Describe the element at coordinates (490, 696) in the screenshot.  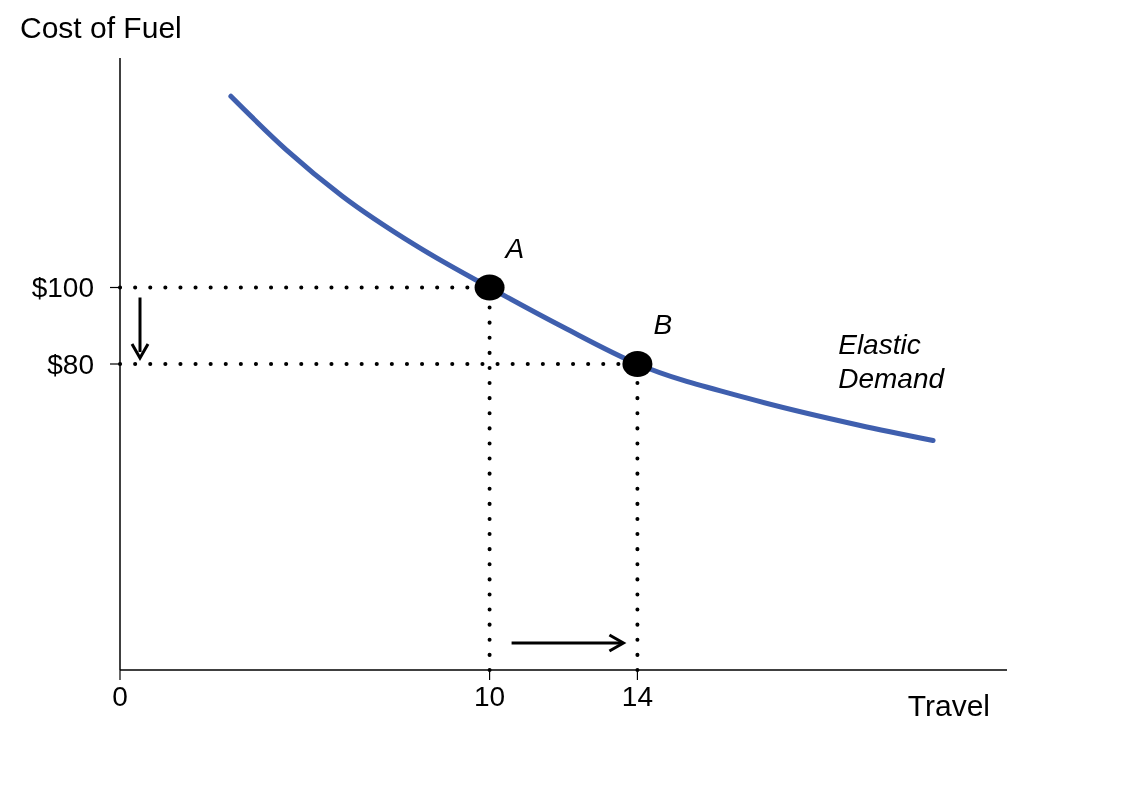
I see `x-tick-label: 10` at that location.